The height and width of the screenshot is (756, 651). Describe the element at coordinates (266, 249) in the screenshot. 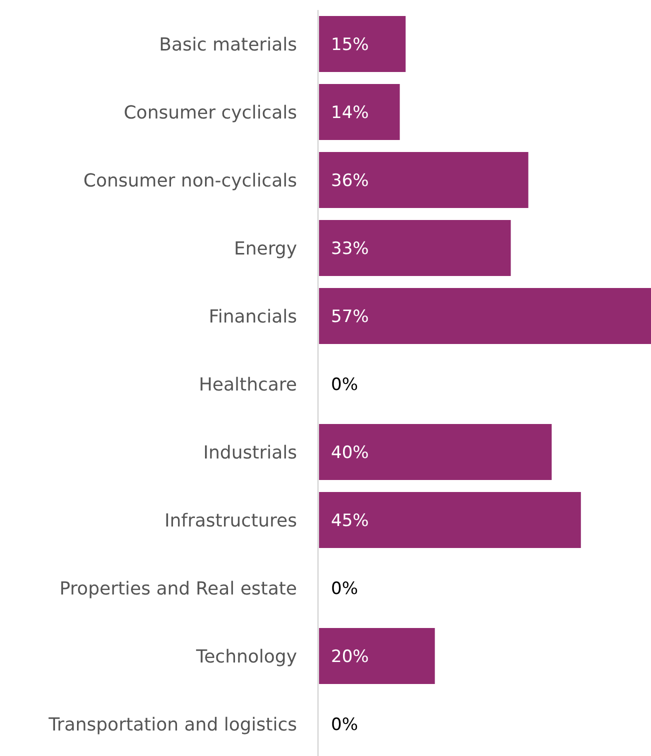

I see `y-tick-label: Energy` at that location.